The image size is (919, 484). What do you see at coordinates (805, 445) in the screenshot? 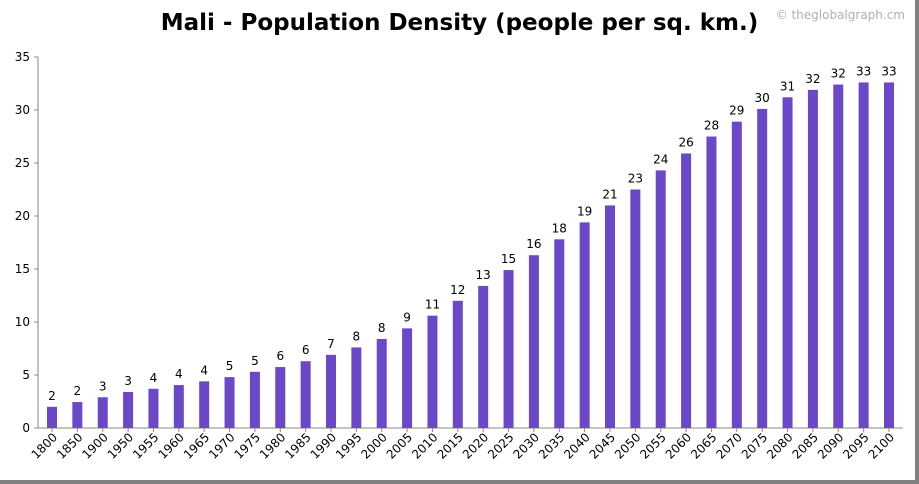
I see `x-tick-label: 2085` at bounding box center [805, 445].